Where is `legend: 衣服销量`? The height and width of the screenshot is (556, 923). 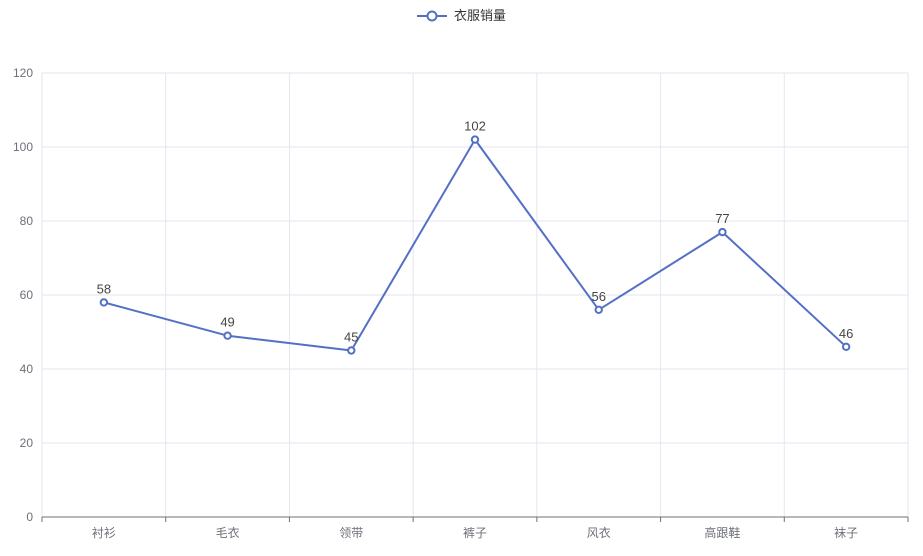
legend: 衣服销量 is located at coordinates (461, 16).